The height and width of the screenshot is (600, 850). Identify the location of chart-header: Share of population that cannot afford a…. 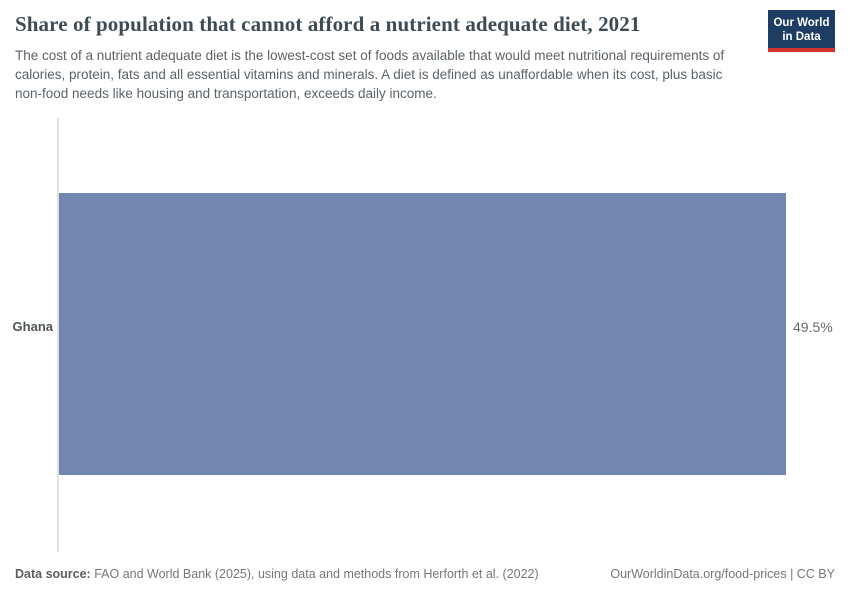
(385, 57).